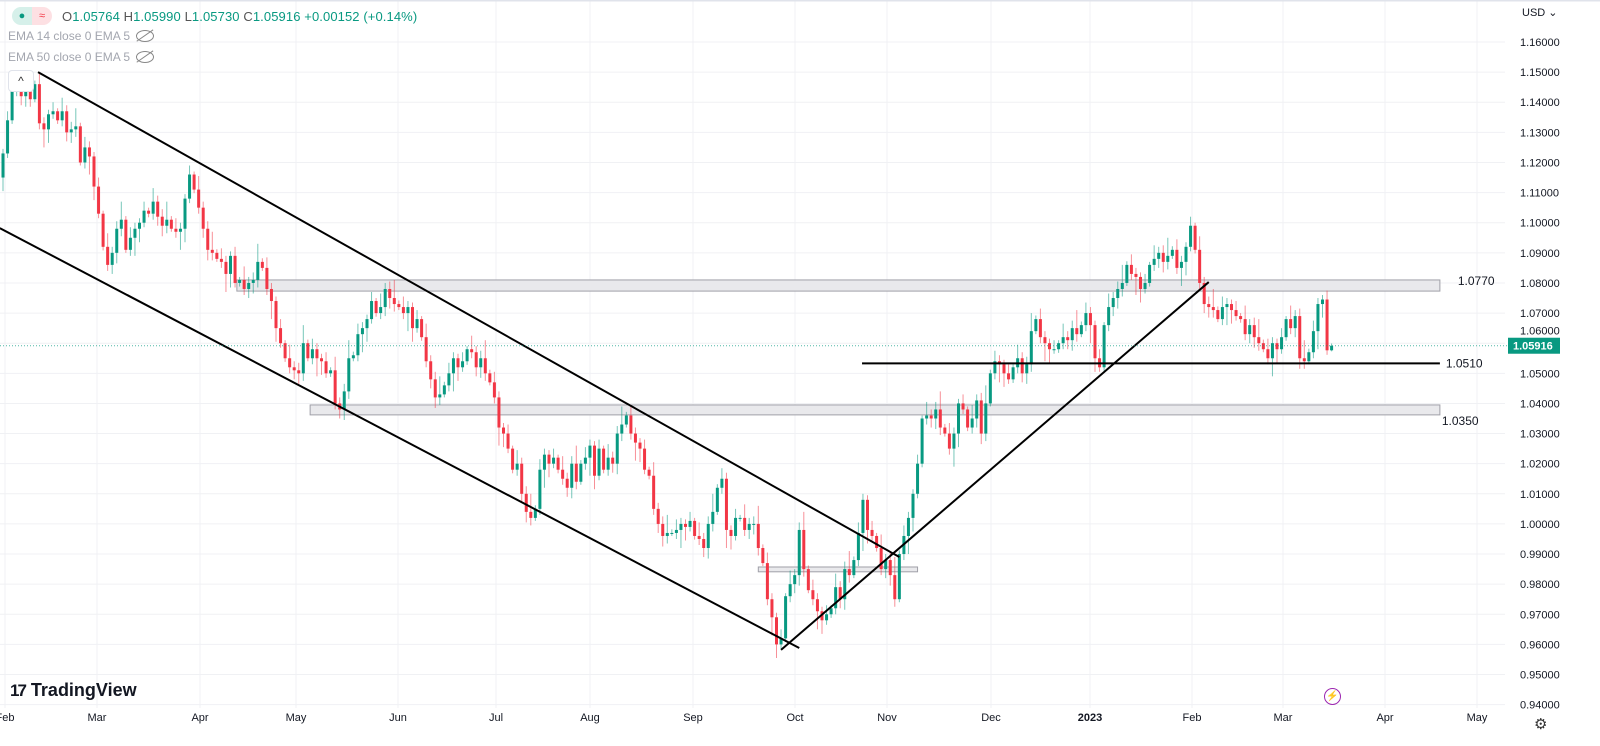  What do you see at coordinates (1541, 724) in the screenshot?
I see `settings-gear-icon: ⚙` at bounding box center [1541, 724].